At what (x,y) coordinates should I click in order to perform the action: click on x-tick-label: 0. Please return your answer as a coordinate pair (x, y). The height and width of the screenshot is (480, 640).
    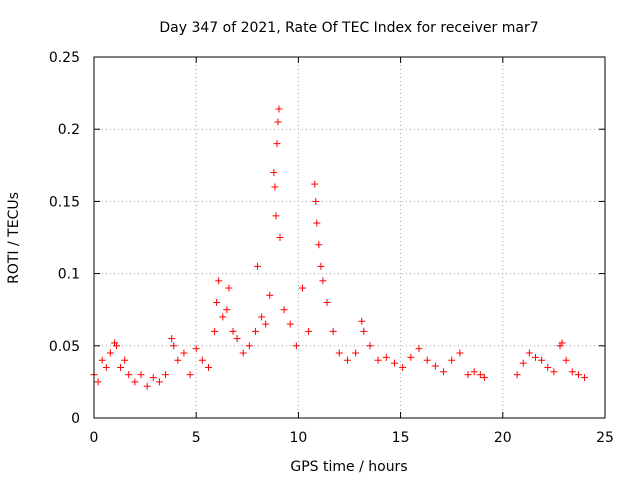
    Looking at the image, I should click on (94, 438).